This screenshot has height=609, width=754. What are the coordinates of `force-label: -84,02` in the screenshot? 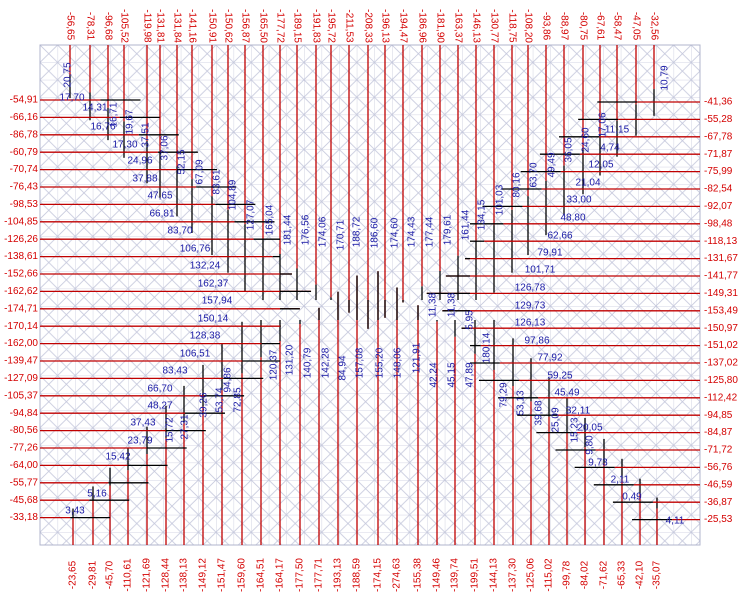 It's located at (585, 574).